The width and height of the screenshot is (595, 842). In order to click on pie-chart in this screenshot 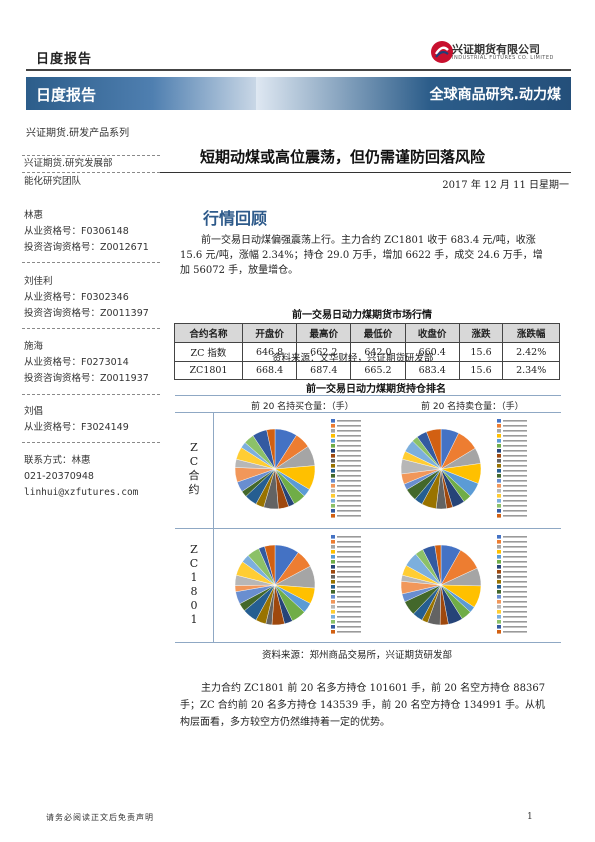, I will do `click(463, 468)`.